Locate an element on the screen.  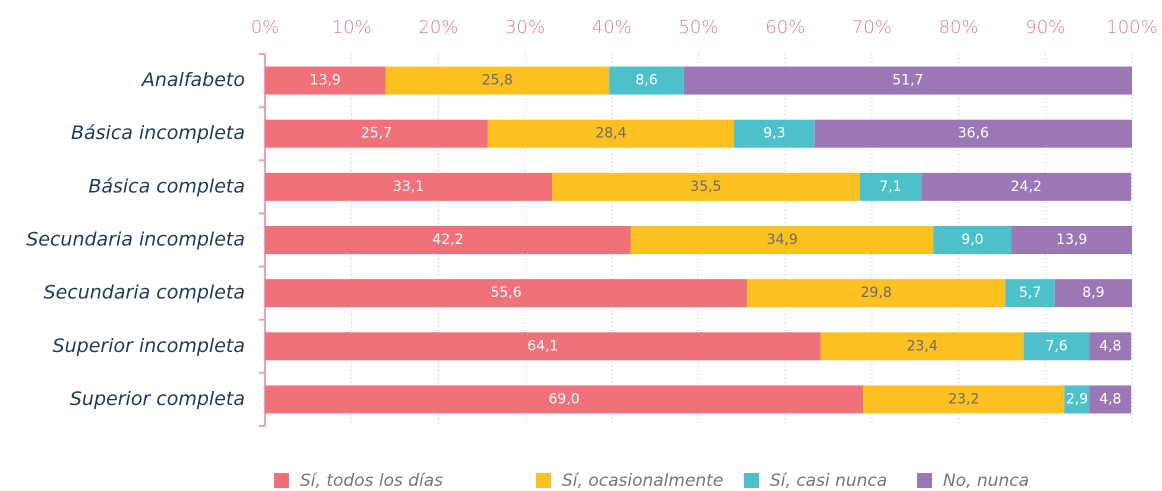
value-label: 7,6 is located at coordinates (1056, 346).